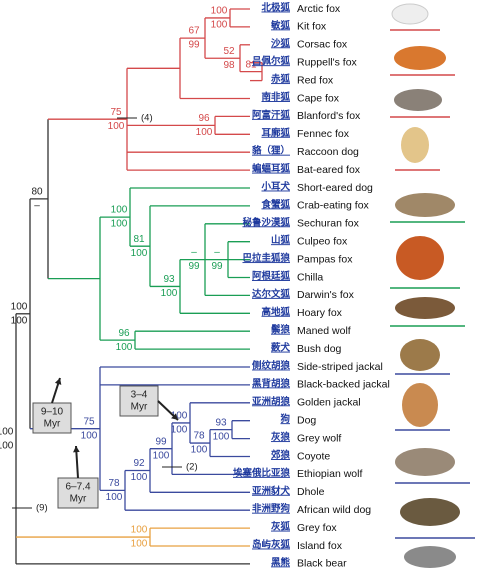 This screenshot has width=484, height=575. I want to click on species-english-name: Dhole, so click(311, 492).